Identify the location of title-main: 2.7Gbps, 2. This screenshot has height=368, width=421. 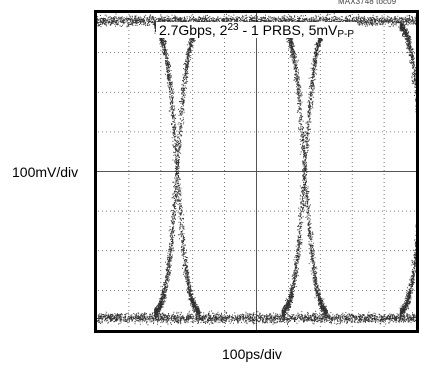
(193, 30).